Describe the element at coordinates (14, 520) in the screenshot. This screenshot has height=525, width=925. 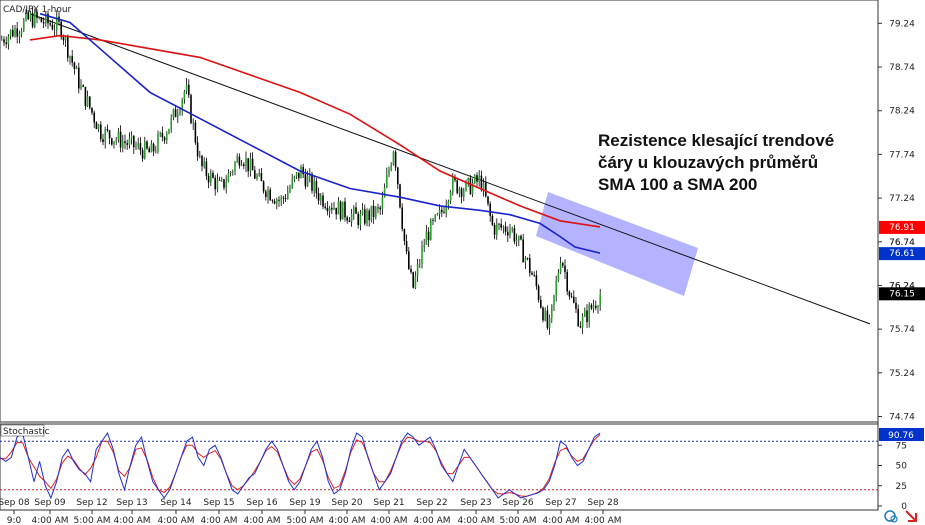
I see `x-time-label: 9:0` at that location.